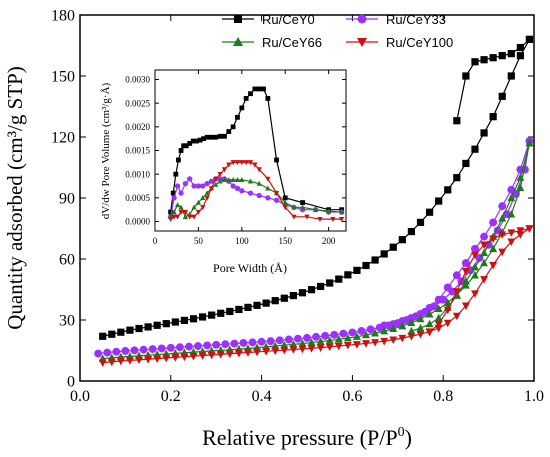 The height and width of the screenshot is (457, 550). I want to click on desorption-ru-cey100-line, so click(479, 280).